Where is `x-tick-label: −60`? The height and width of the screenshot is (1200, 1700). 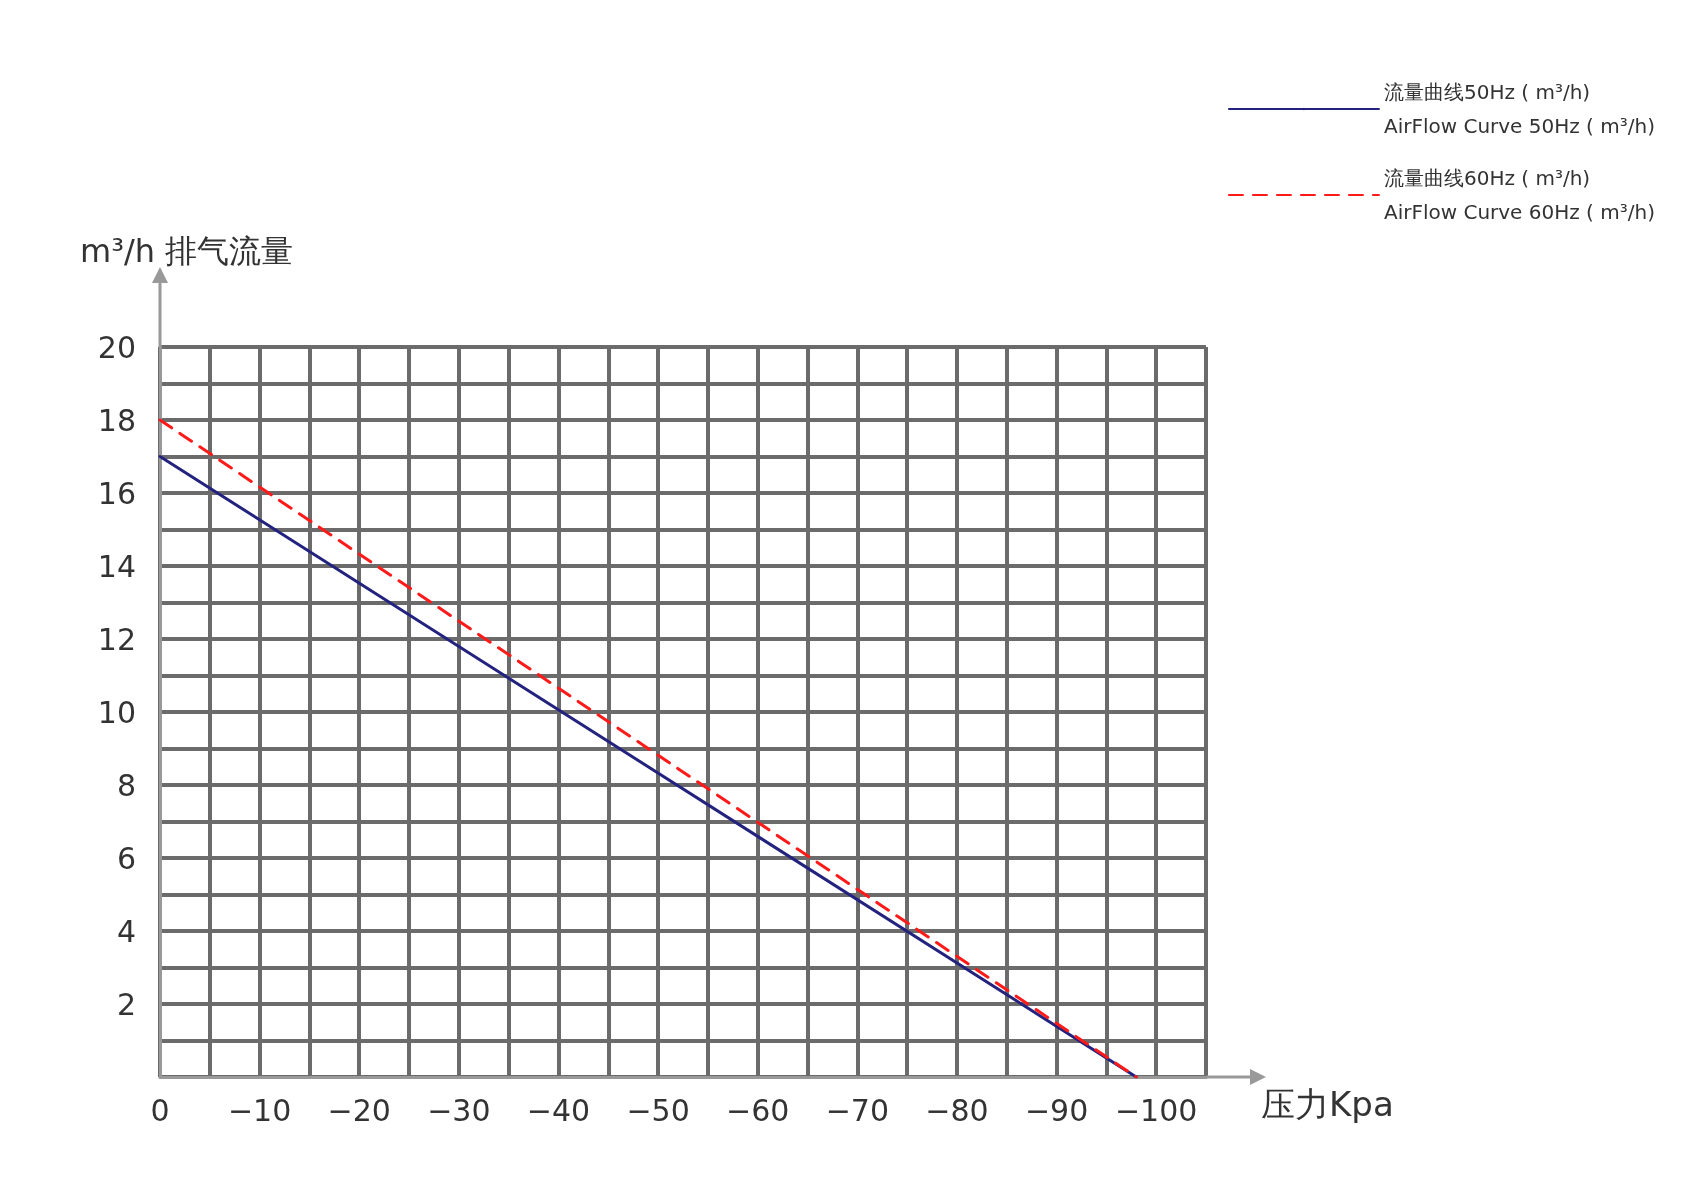
x-tick-label: −60 is located at coordinates (758, 1110).